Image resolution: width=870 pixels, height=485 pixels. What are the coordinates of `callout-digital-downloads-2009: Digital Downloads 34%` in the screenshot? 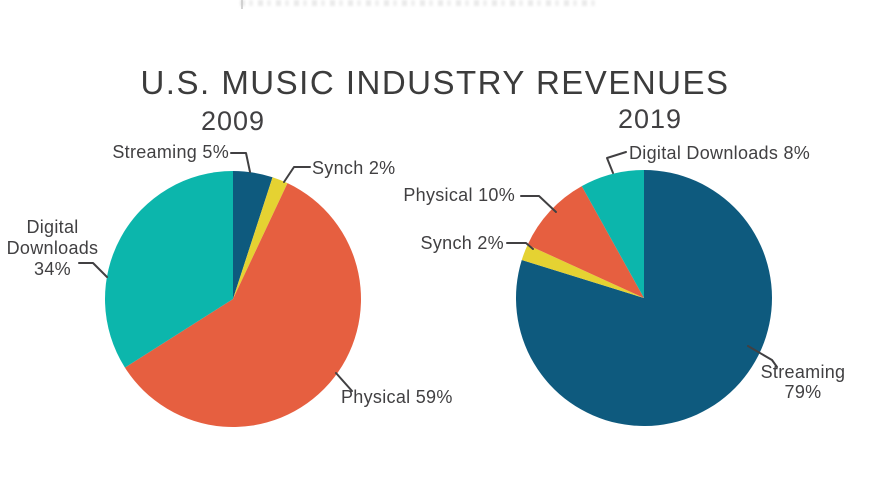 It's located at (52, 248).